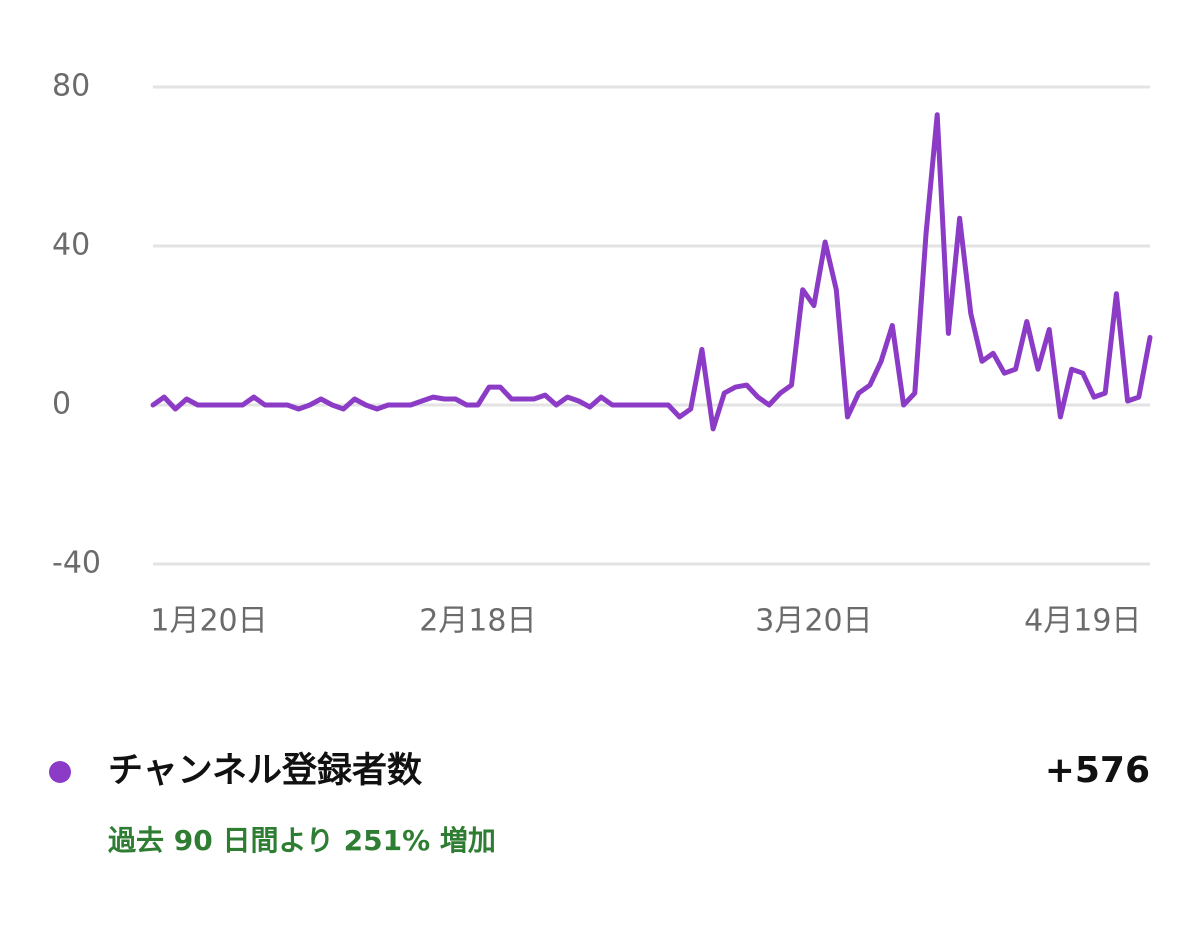  What do you see at coordinates (302, 840) in the screenshot?
I see `comparison: 過去 90 日間より 251% 増加` at bounding box center [302, 840].